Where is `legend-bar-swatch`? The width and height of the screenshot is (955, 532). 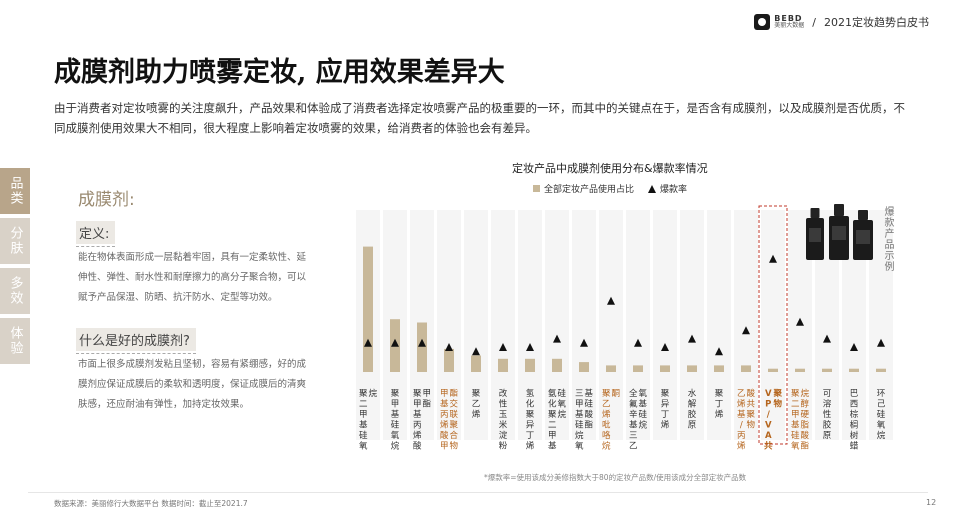 legend-bar-swatch is located at coordinates (536, 188).